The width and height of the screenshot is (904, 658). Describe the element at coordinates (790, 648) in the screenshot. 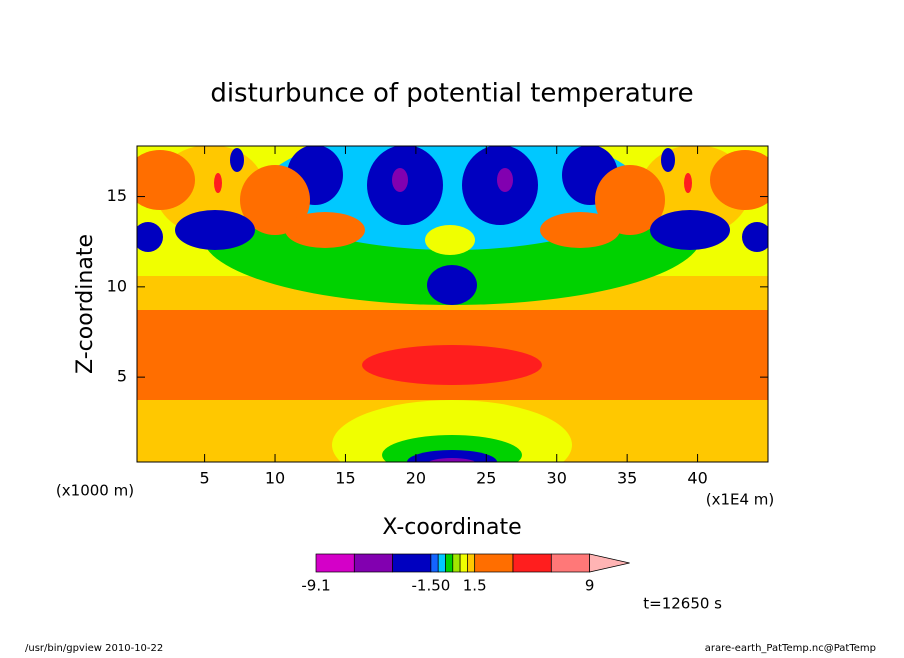

I see `footer-right: arare-earth_PatTemp.nc@PatTemp` at that location.